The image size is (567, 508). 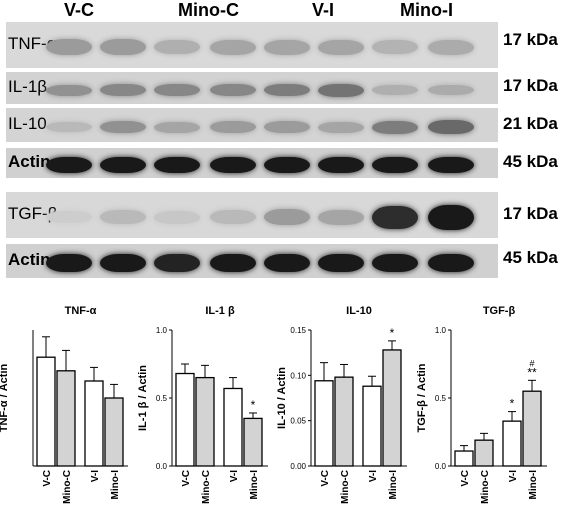 What do you see at coordinates (530, 213) in the screenshot?
I see `kda-tgf-beta: 17 kDa` at bounding box center [530, 213].